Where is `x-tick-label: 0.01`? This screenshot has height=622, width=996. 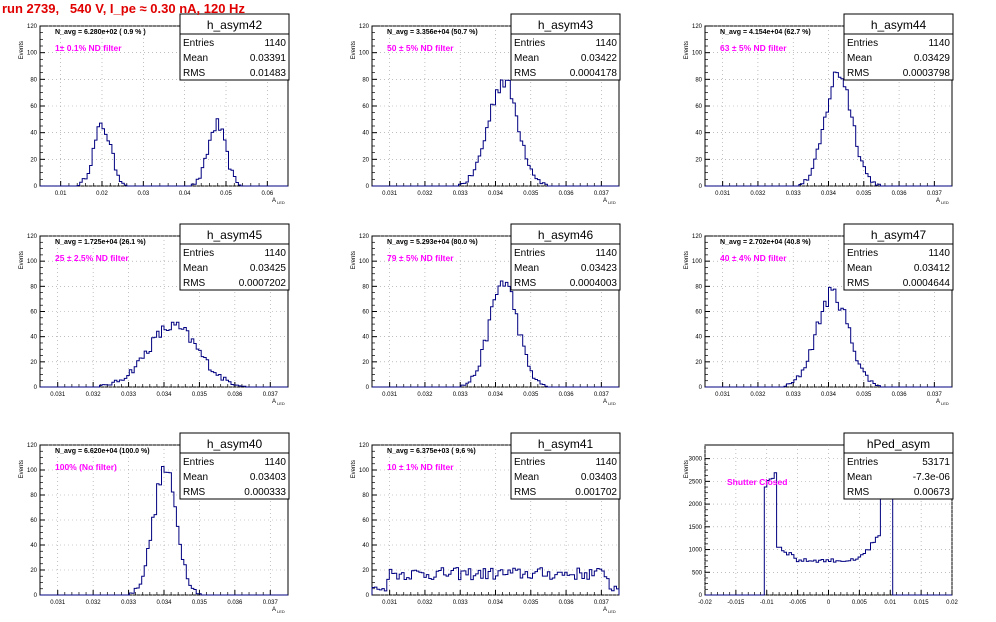
x-tick-label: 0.01 is located at coordinates (890, 603).